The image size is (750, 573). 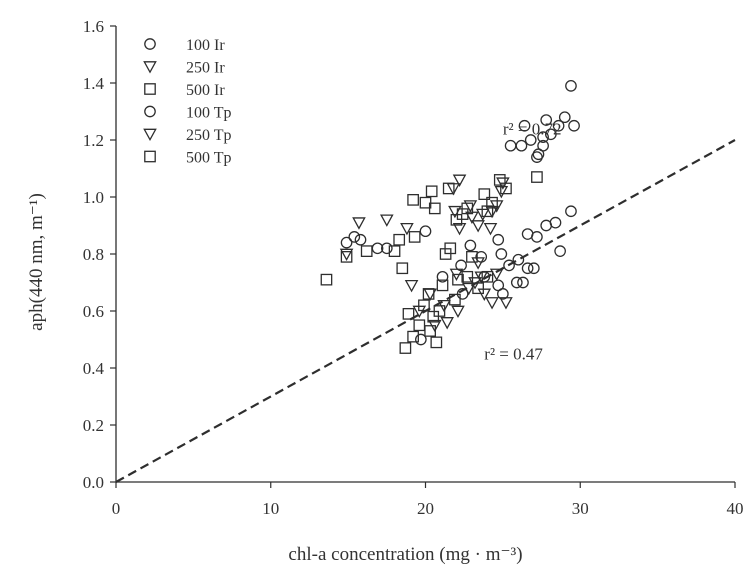 What do you see at coordinates (208, 135) in the screenshot?
I see `legend-label: 250 Tp` at bounding box center [208, 135].